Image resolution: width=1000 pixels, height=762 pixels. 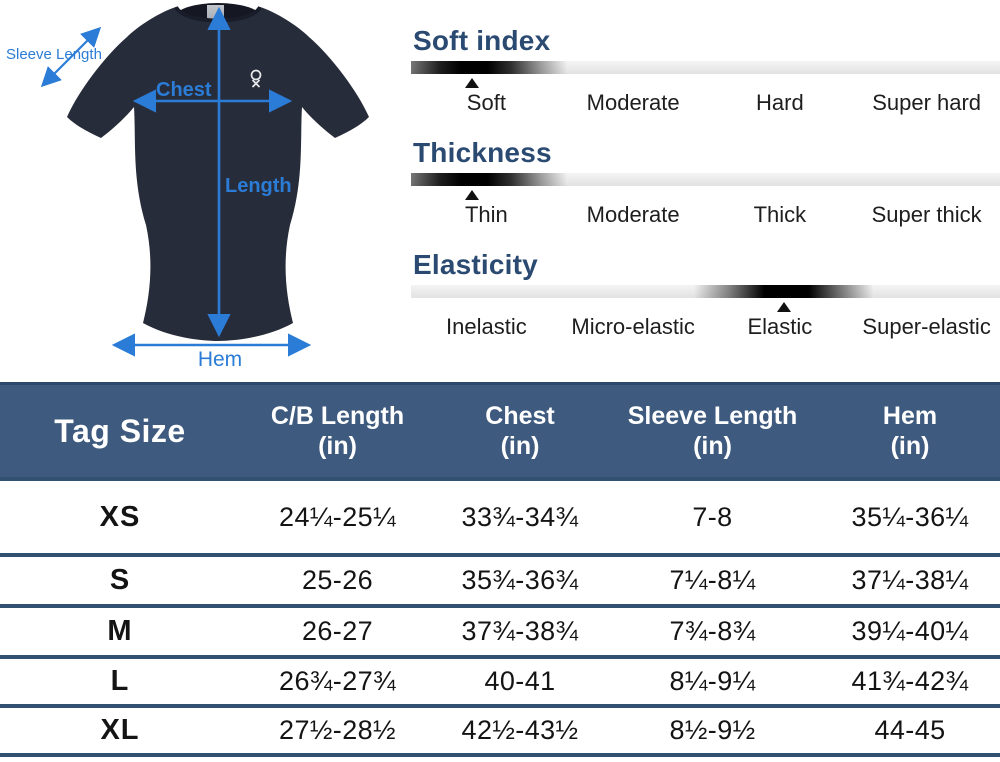 What do you see at coordinates (910, 580) in the screenshot?
I see `cell-hem: 37¼-38¼` at bounding box center [910, 580].